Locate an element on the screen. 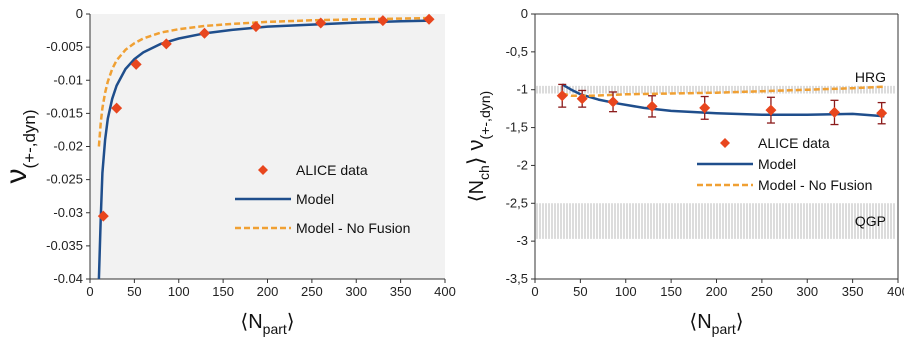 The height and width of the screenshot is (345, 904). y-tick-label: -0.01 is located at coordinates (68, 79).